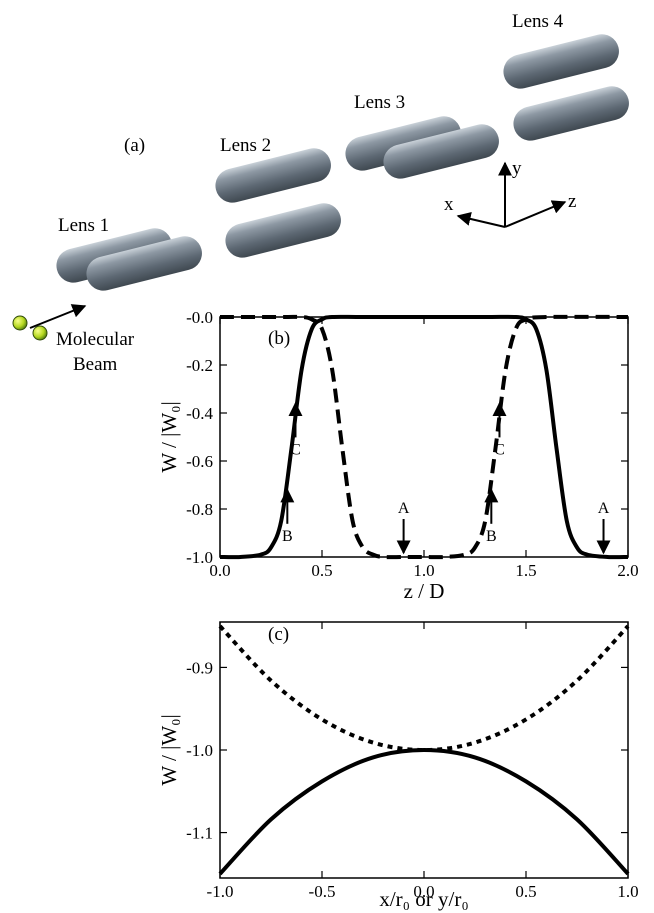  I want to click on chart-b-xlabel: z / D, so click(424, 591).